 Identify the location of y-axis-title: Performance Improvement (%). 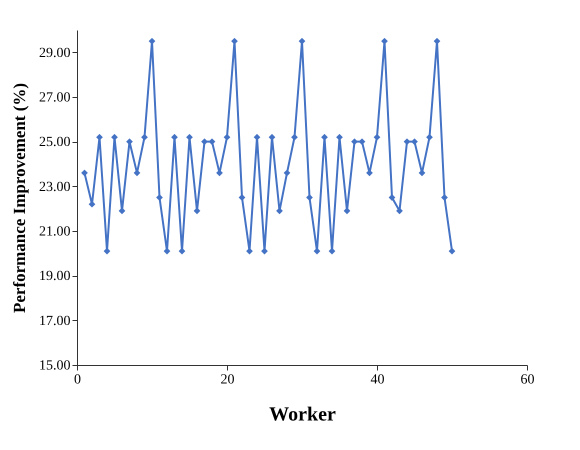
(19, 198).